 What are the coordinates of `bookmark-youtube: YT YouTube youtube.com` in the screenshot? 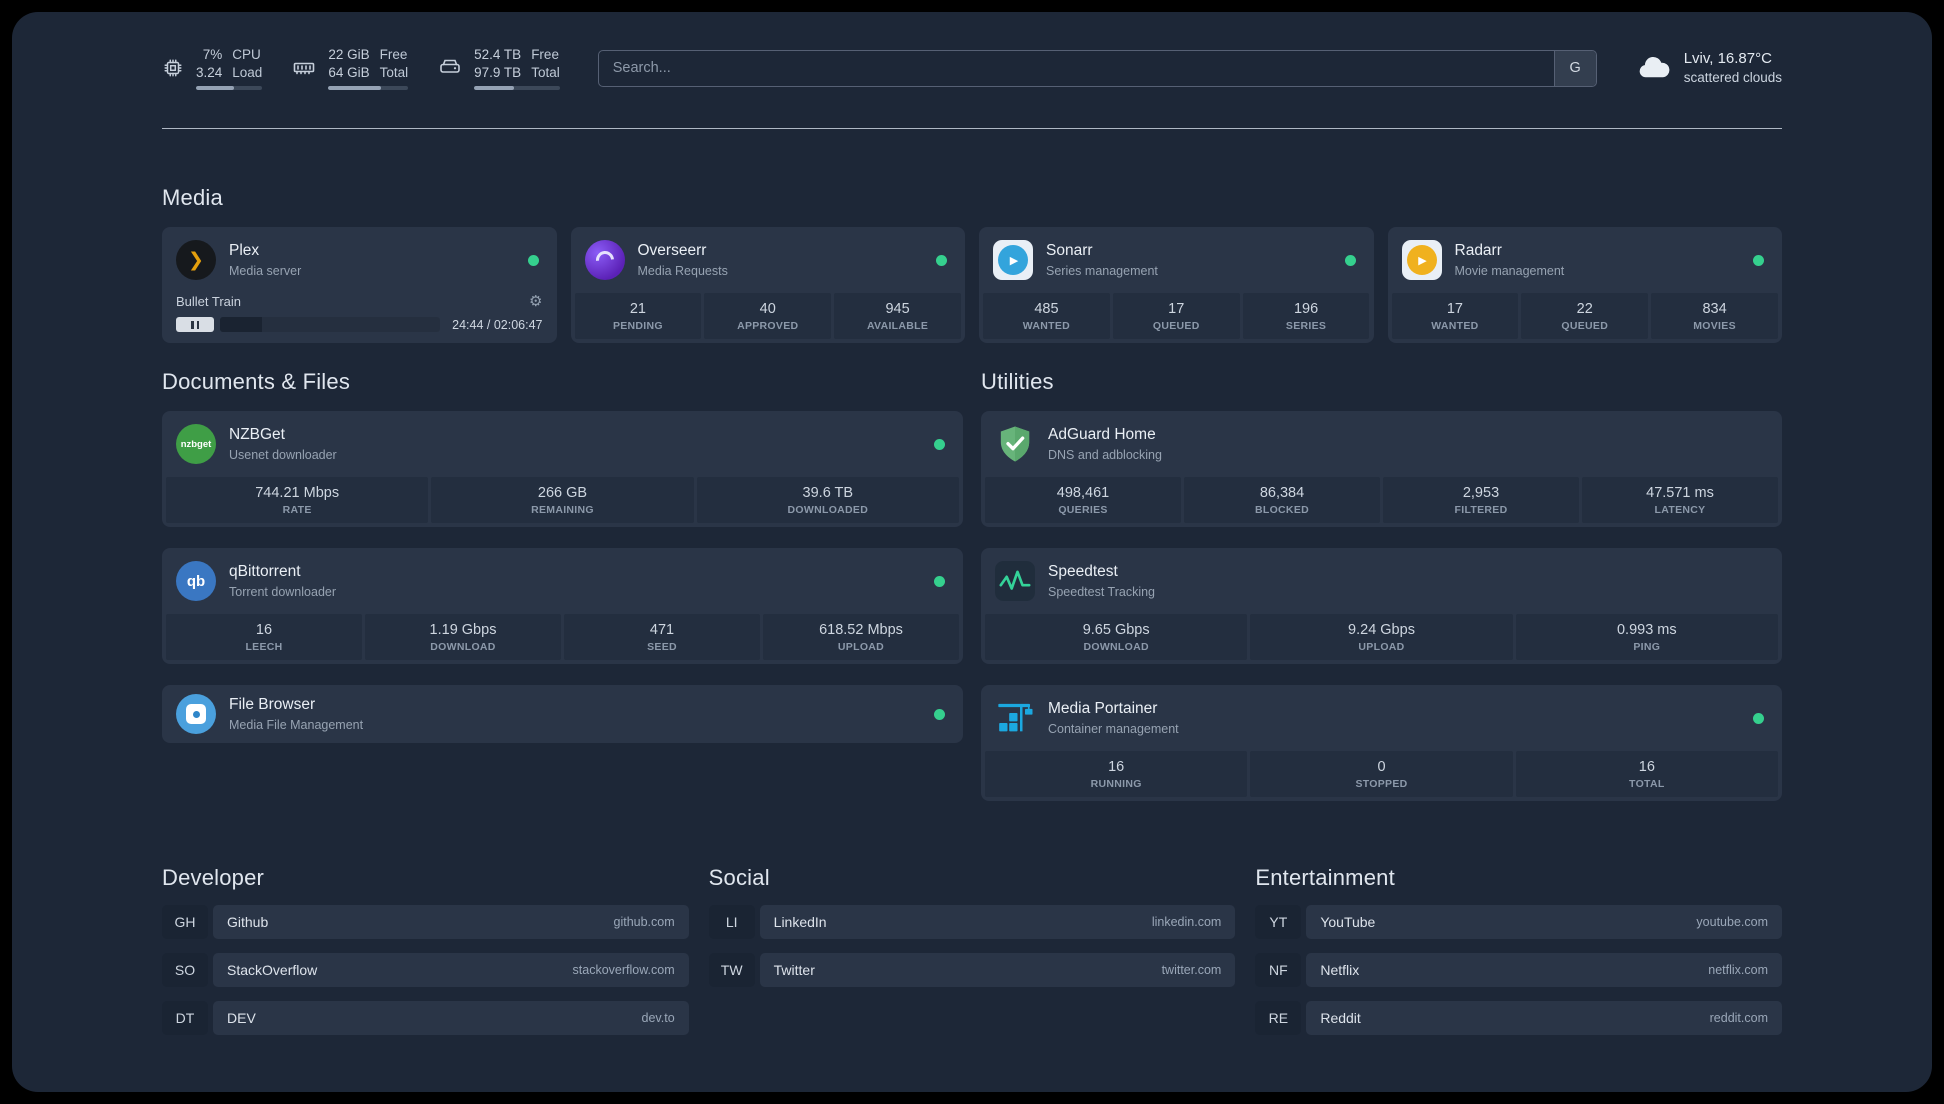 It's located at (1518, 922).